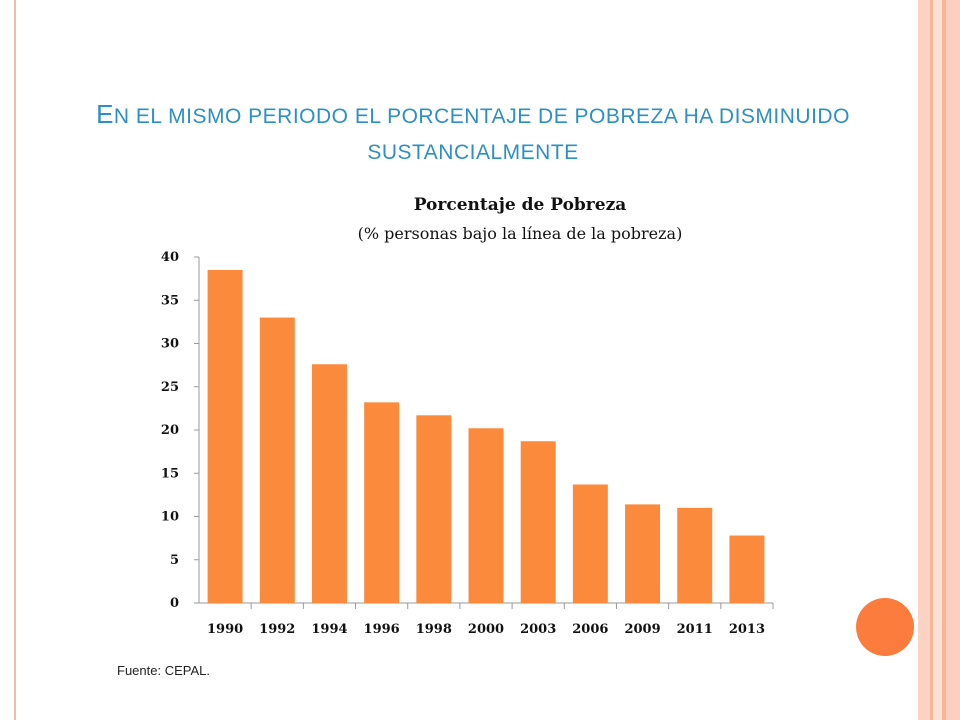 This screenshot has width=960, height=720. Describe the element at coordinates (277, 629) in the screenshot. I see `x-tick-label: 1992` at that location.